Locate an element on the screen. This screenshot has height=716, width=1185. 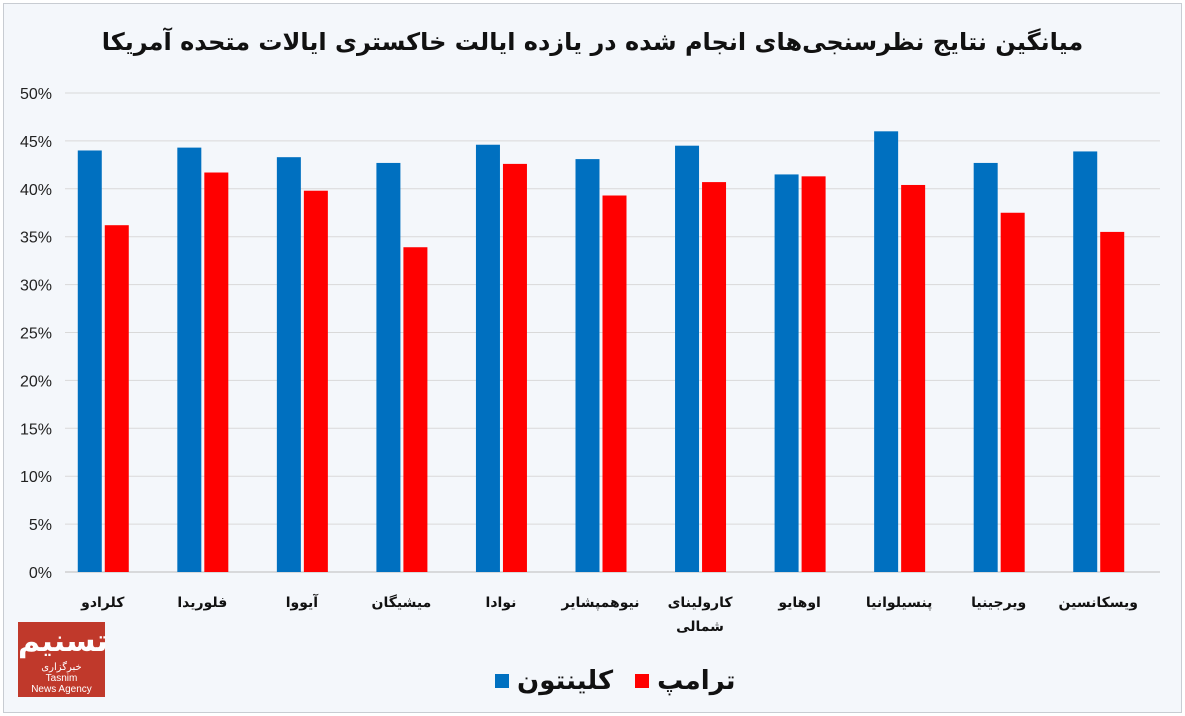
y-tick-label: 25% is located at coordinates (36, 334).